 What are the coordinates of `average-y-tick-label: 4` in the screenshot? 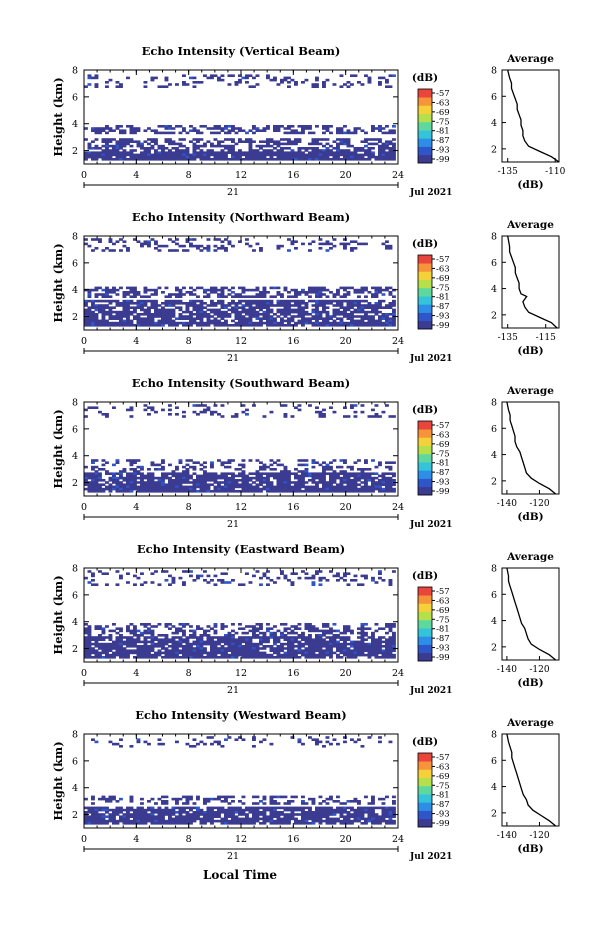 It's located at (494, 289).